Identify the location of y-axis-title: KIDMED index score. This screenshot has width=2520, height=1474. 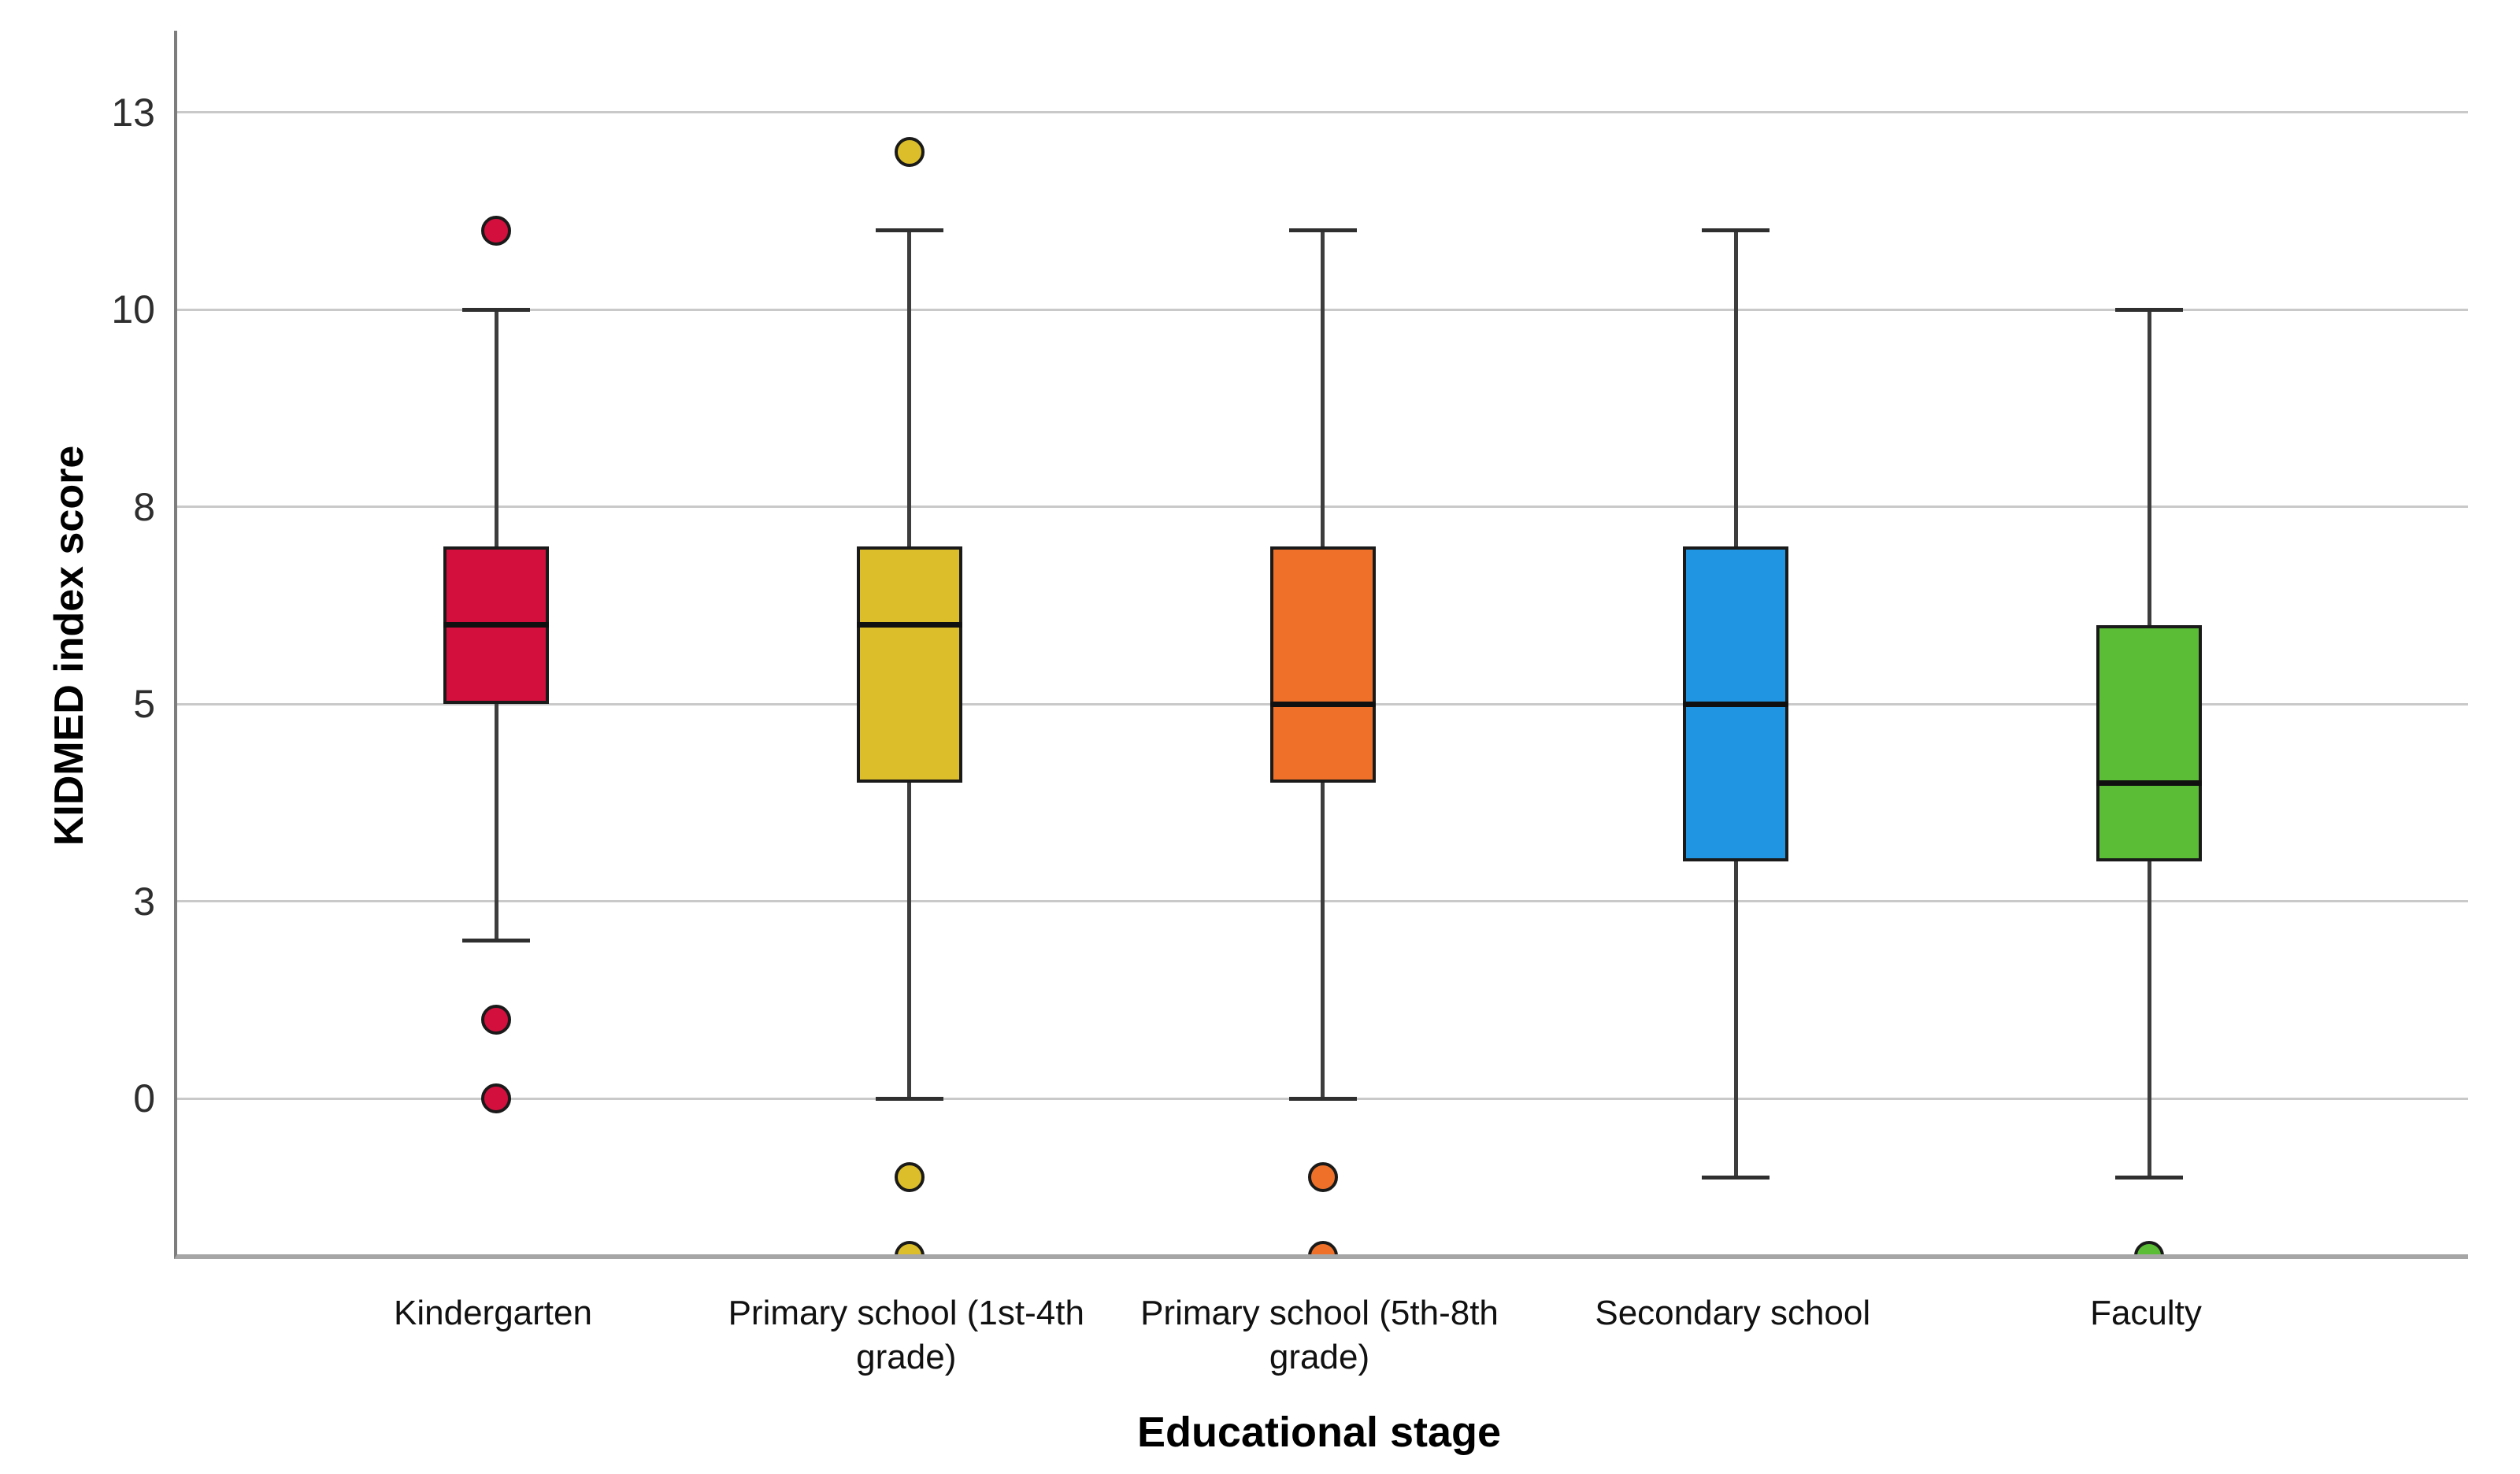
(69, 645).